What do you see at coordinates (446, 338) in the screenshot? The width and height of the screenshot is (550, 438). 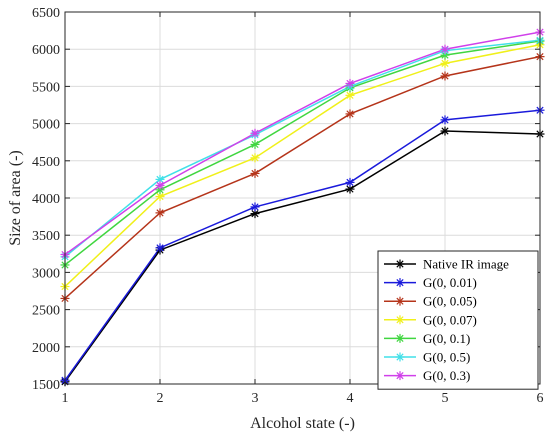 I see `legend-label: G(0, 0.1)` at bounding box center [446, 338].